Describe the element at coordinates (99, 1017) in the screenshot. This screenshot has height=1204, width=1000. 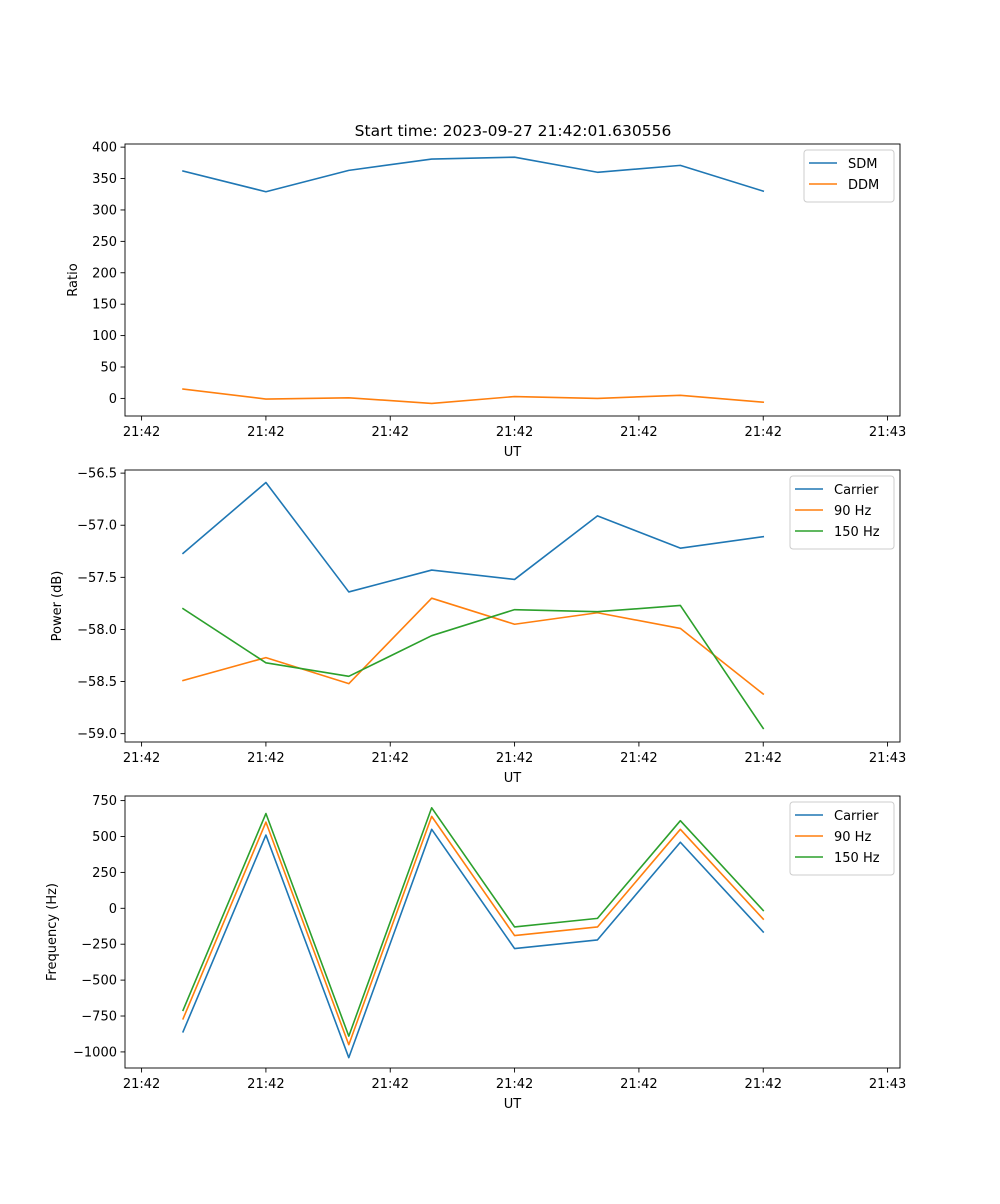
I see `y-tick-label: −750` at that location.